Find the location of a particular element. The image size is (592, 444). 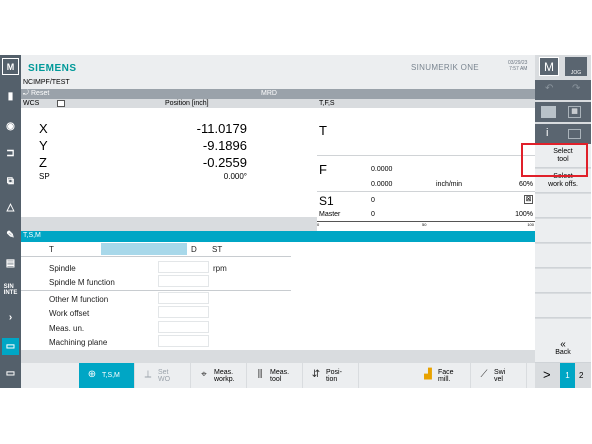

s-value: 0 is located at coordinates (373, 200).